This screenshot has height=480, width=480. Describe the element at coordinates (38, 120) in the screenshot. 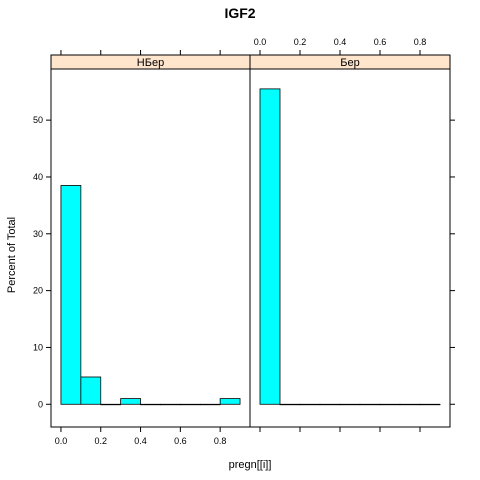

I see `y-tick-label: 50` at that location.